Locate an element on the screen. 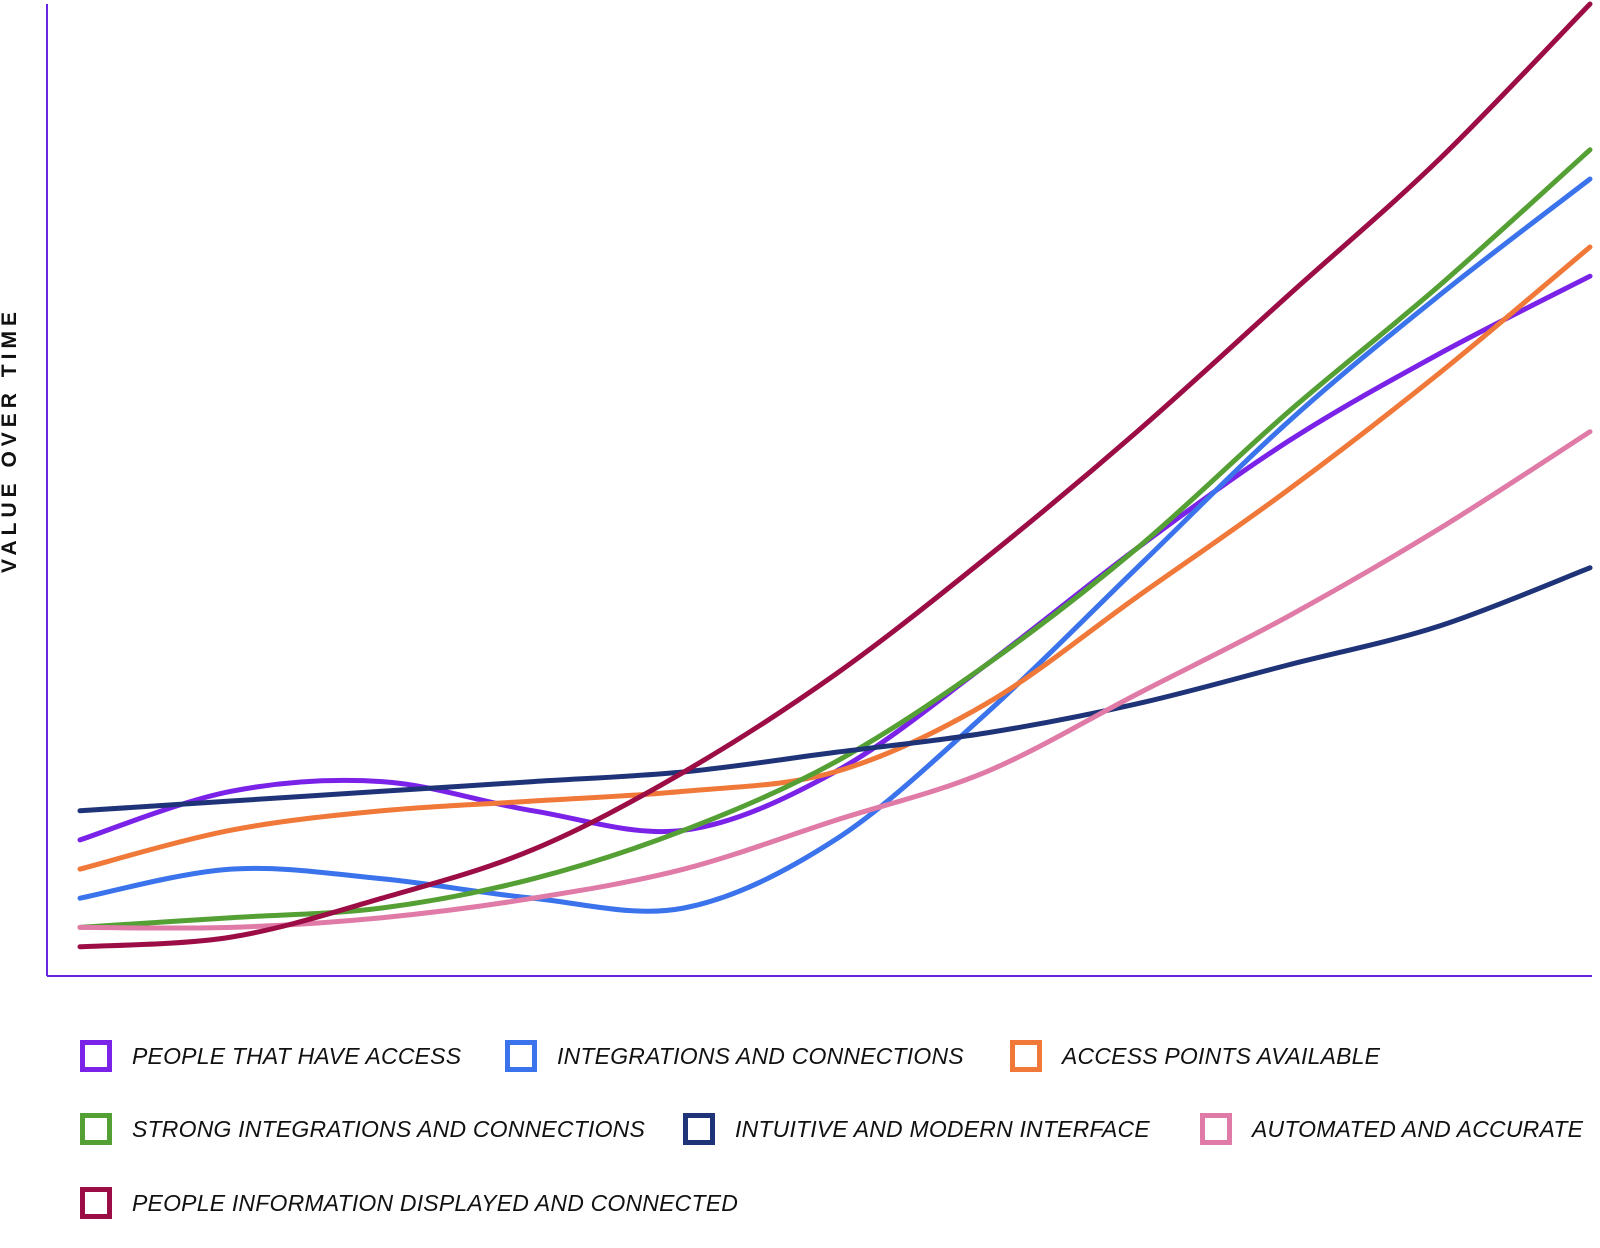  legend-label: AUTOMATED AND ACCURATE is located at coordinates (1418, 1128).